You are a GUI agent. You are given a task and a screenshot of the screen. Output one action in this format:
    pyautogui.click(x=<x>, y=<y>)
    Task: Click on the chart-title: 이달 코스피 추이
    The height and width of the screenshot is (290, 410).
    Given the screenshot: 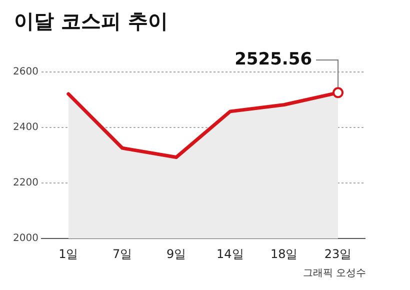 What is the action you would take?
    pyautogui.click(x=91, y=21)
    